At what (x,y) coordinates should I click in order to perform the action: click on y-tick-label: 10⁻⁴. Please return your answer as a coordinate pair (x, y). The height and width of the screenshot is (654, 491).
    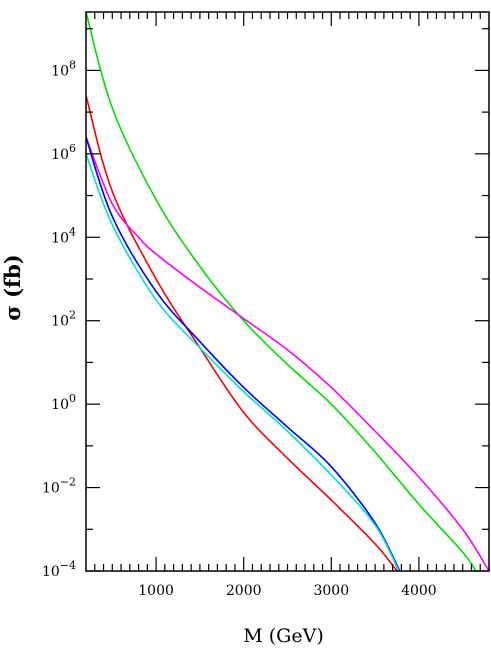
    Looking at the image, I should click on (59, 569).